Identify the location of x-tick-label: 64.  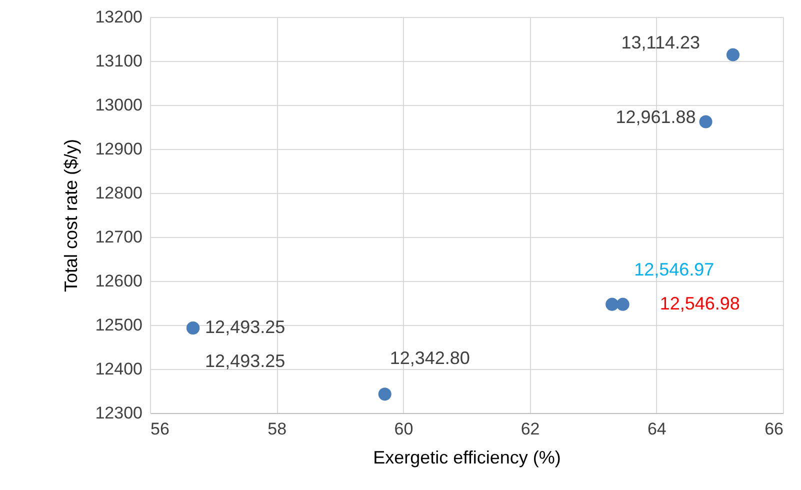
(656, 429).